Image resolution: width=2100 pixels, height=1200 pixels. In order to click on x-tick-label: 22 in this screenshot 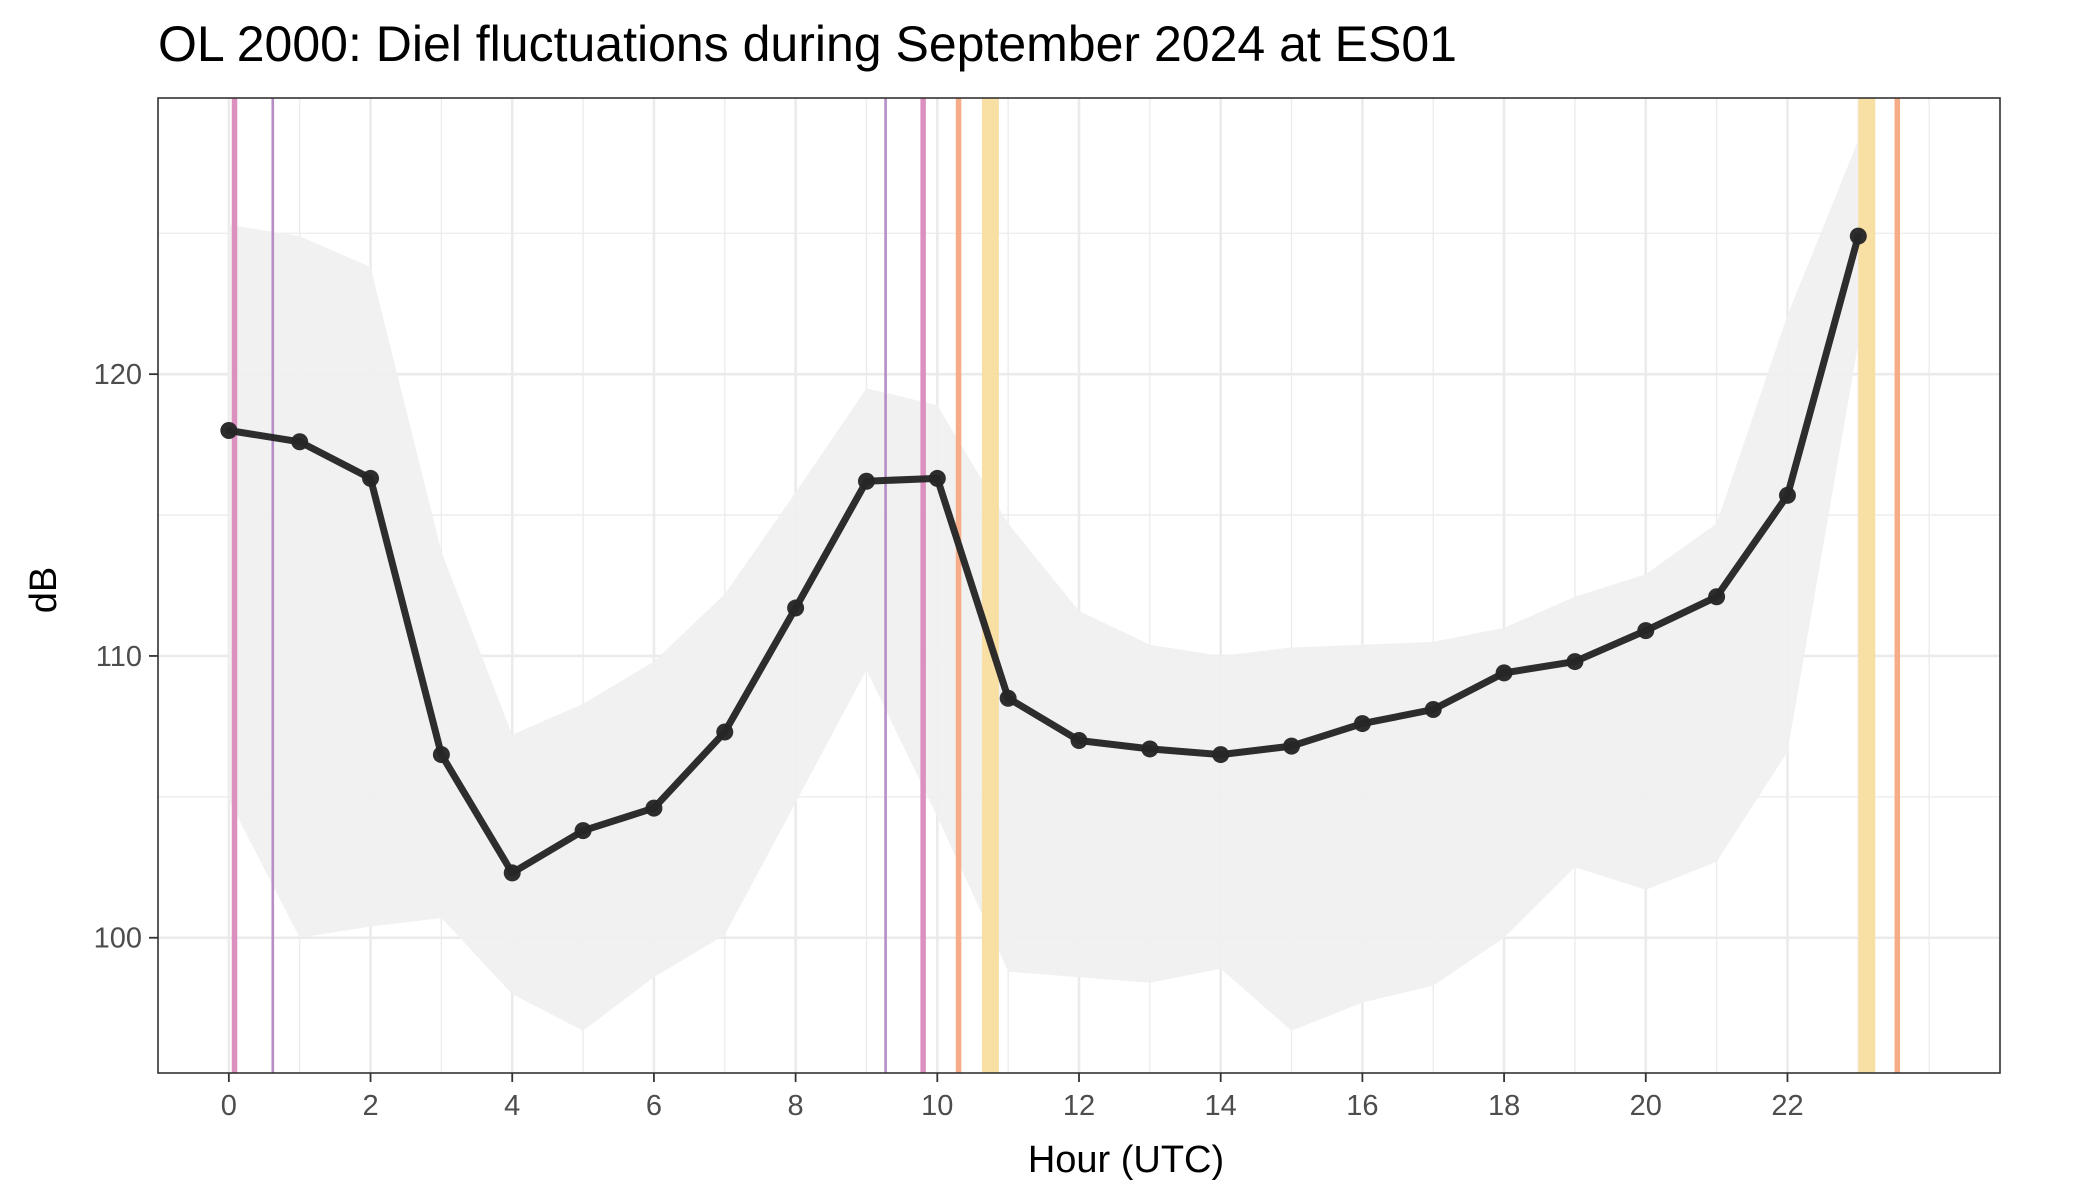, I will do `click(1787, 1106)`.